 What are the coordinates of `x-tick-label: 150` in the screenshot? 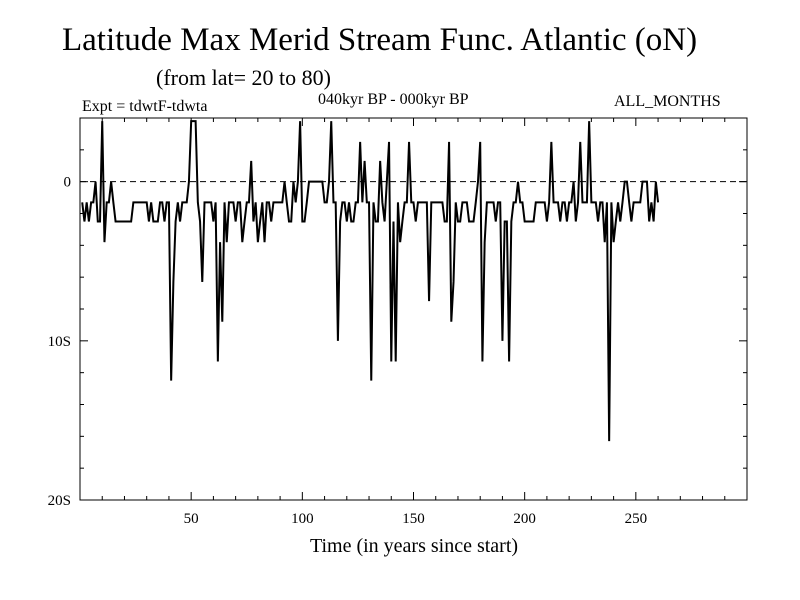 It's located at (413, 519).